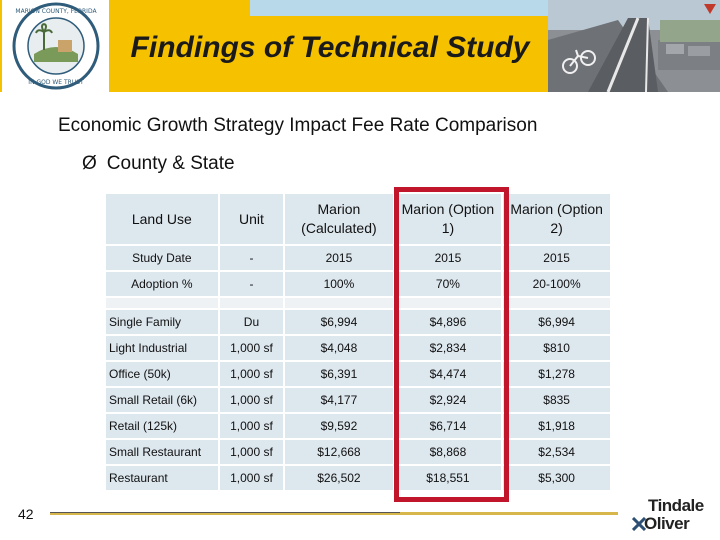 The height and width of the screenshot is (540, 720). Describe the element at coordinates (26, 514) in the screenshot. I see `page-number: 42` at that location.